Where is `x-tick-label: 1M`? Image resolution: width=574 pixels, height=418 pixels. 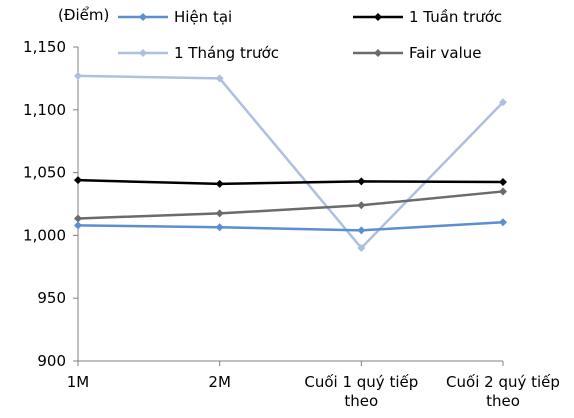 x-tick-label: 1M is located at coordinates (78, 382).